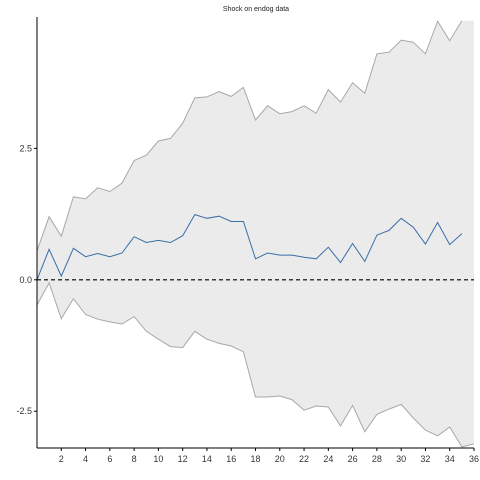 The width and height of the screenshot is (480, 480). Describe the element at coordinates (328, 459) in the screenshot. I see `x-tick-label: 24` at that location.